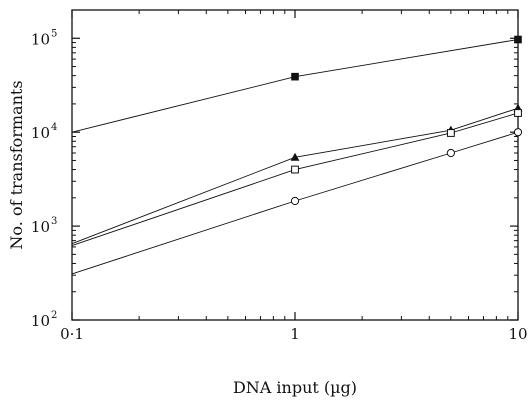 The image size is (531, 403). I want to click on y-axis-label: No. of transformants, so click(16, 164).